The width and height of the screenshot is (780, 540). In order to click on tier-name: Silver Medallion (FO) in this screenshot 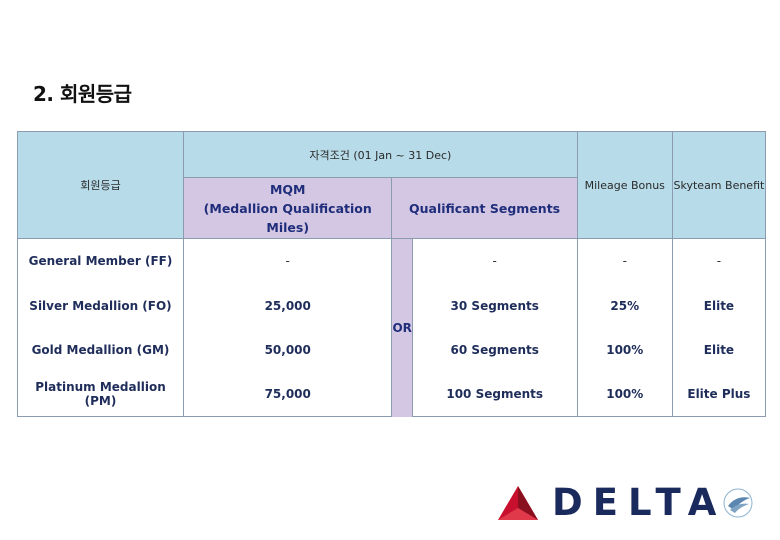, I will do `click(100, 305)`.